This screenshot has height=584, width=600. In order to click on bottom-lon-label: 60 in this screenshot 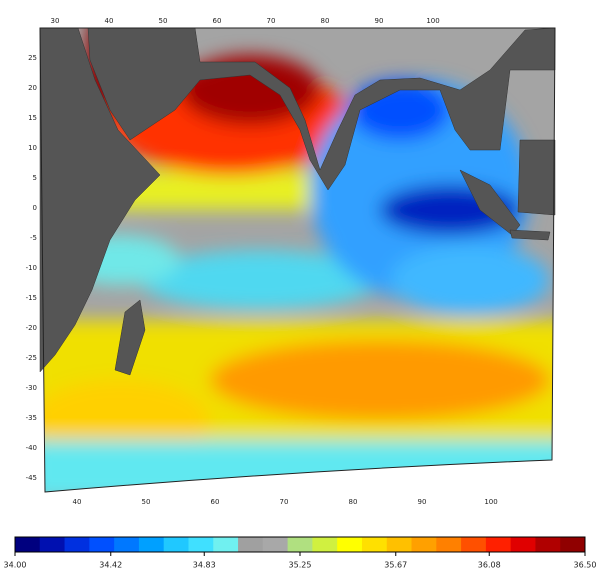, I will do `click(215, 502)`.